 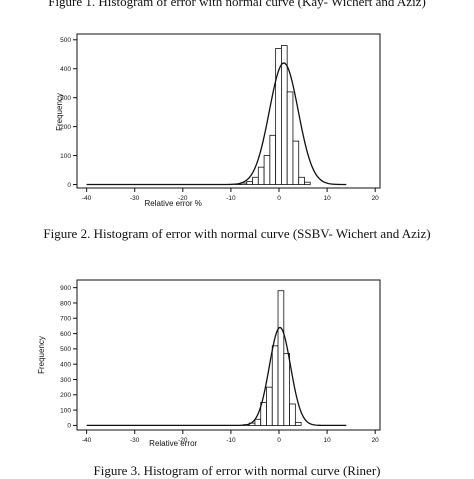 What do you see at coordinates (65, 395) in the screenshot?
I see `y-tick-label: 200` at bounding box center [65, 395].